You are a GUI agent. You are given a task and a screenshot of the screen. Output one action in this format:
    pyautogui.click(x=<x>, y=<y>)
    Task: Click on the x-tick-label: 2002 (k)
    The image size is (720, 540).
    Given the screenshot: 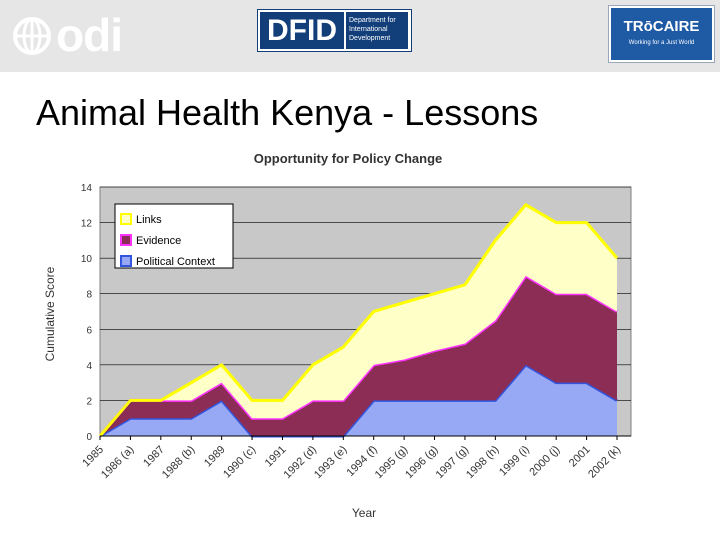 What is the action you would take?
    pyautogui.click(x=604, y=462)
    